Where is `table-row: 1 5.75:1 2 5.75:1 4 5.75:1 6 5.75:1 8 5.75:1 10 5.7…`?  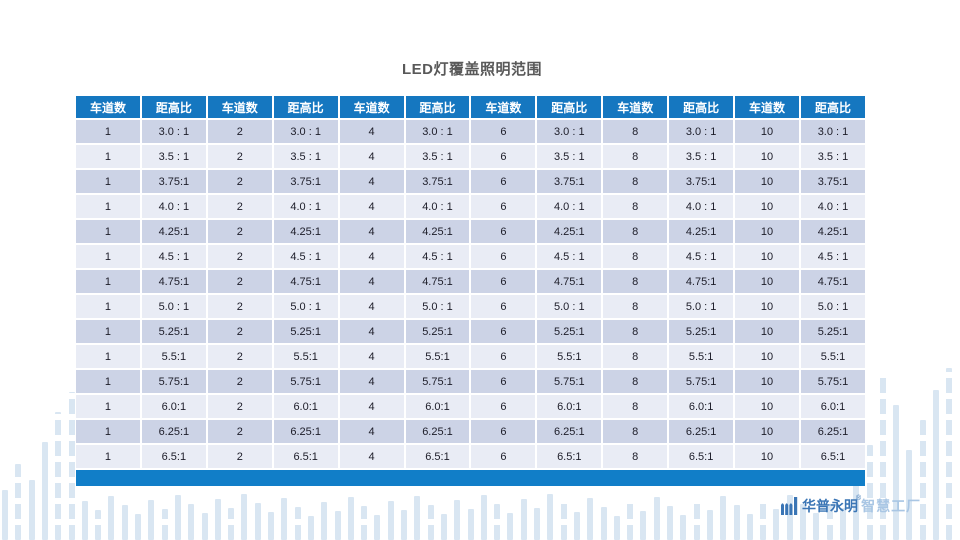 table-row: 1 5.75:1 2 5.75:1 4 5.75:1 6 5.75:1 8 5.75:1 10 5.7… is located at coordinates (470, 381).